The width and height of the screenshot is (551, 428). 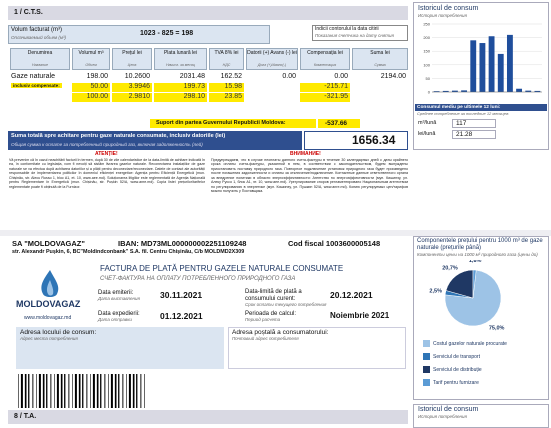 What do you see at coordinates (470, 344) in the screenshot?
I see `legend-label: Costul gazelor naturale procurate` at bounding box center [470, 344].